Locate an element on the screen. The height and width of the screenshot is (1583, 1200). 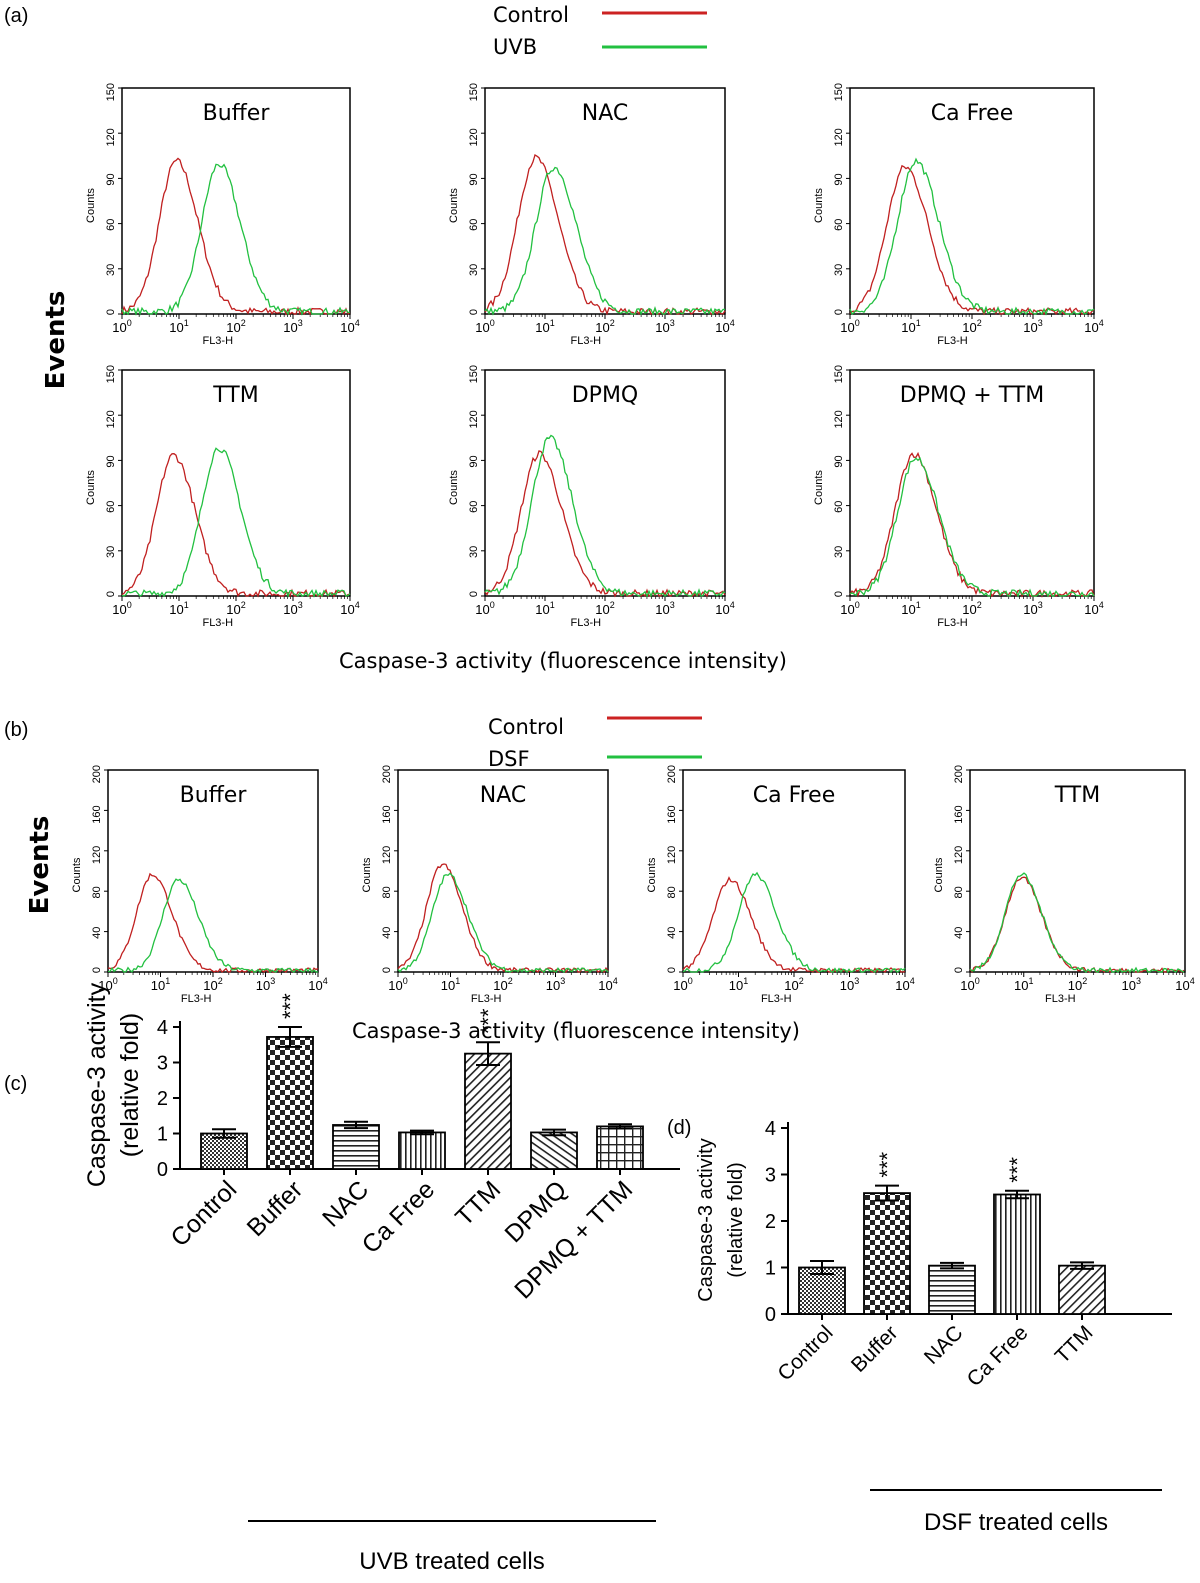
y-tick-label: 2 is located at coordinates (162, 1099).